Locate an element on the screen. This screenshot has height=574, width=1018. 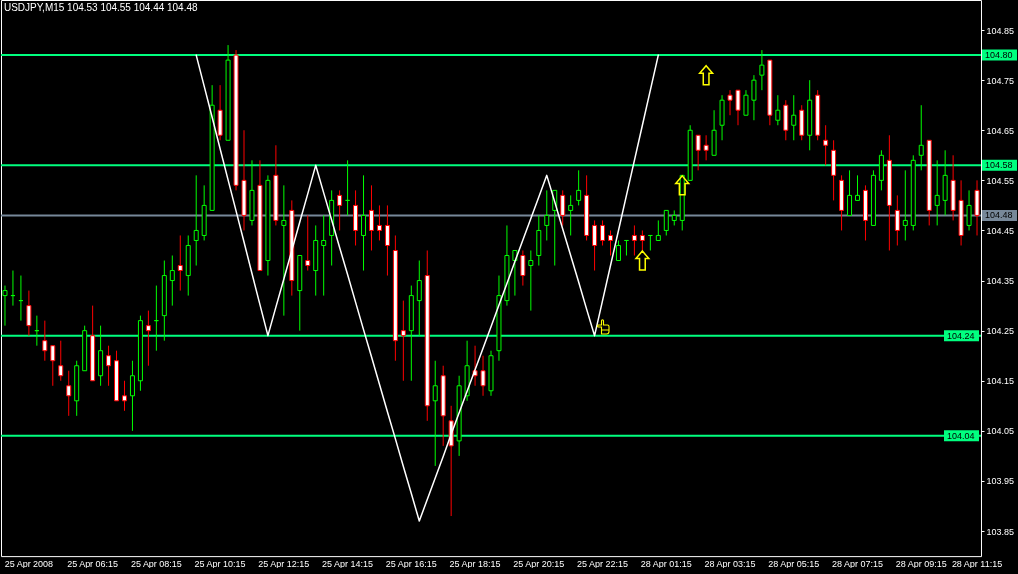
x-tick-label: 28 Apr 03:15 is located at coordinates (730, 563).